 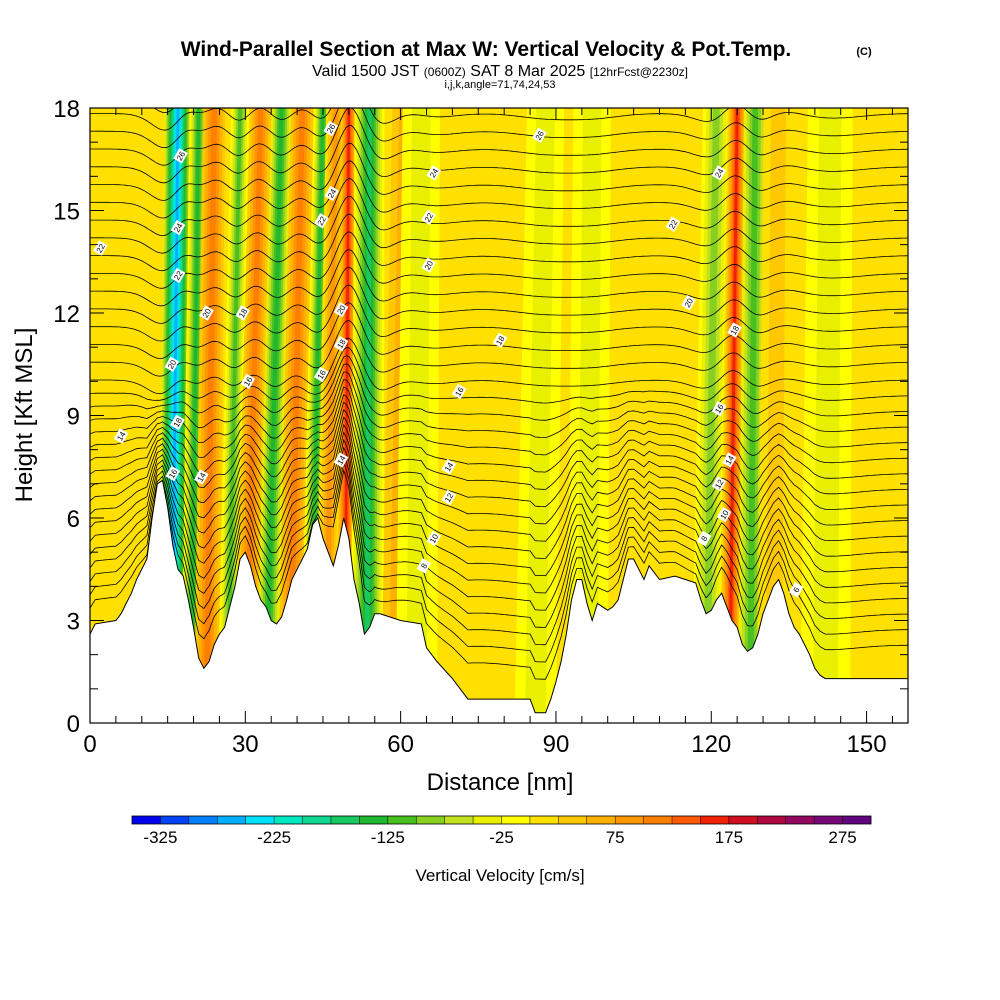 I want to click on colorbar-tick-label: -125, so click(x=388, y=837).